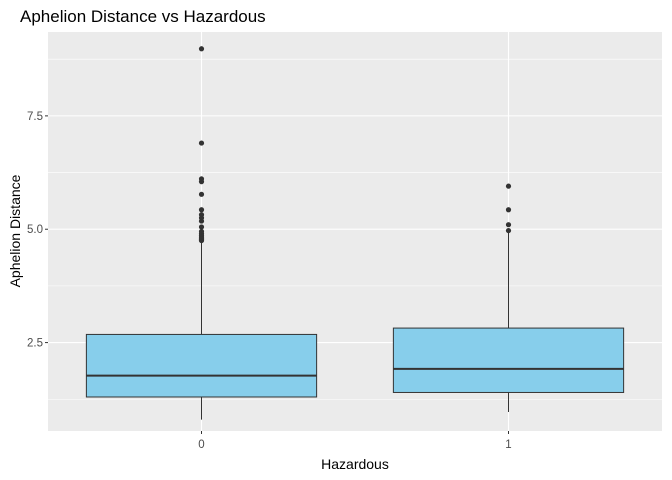  What do you see at coordinates (355, 464) in the screenshot?
I see `x-axis-title: Hazardous` at bounding box center [355, 464].